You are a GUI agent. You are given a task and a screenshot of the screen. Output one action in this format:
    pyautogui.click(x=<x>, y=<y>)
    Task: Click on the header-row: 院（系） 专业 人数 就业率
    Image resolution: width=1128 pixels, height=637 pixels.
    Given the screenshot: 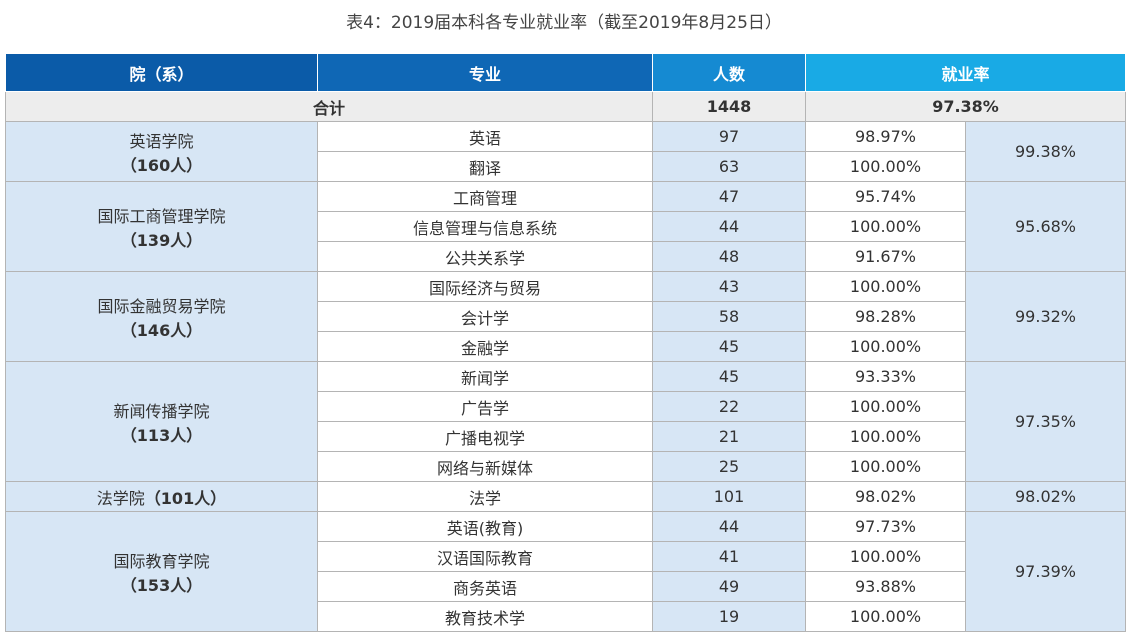 What is the action you would take?
    pyautogui.click(x=566, y=72)
    